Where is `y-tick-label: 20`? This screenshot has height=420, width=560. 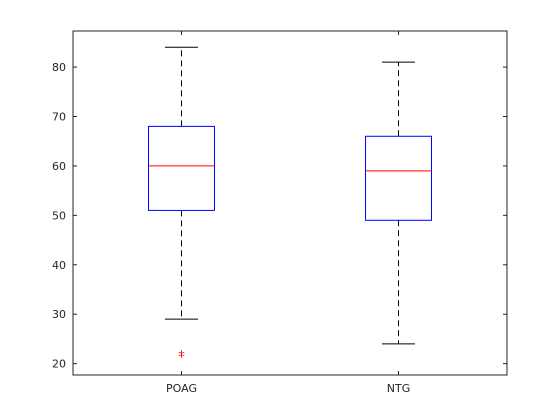
y-tick-label: 20 is located at coordinates (59, 364).